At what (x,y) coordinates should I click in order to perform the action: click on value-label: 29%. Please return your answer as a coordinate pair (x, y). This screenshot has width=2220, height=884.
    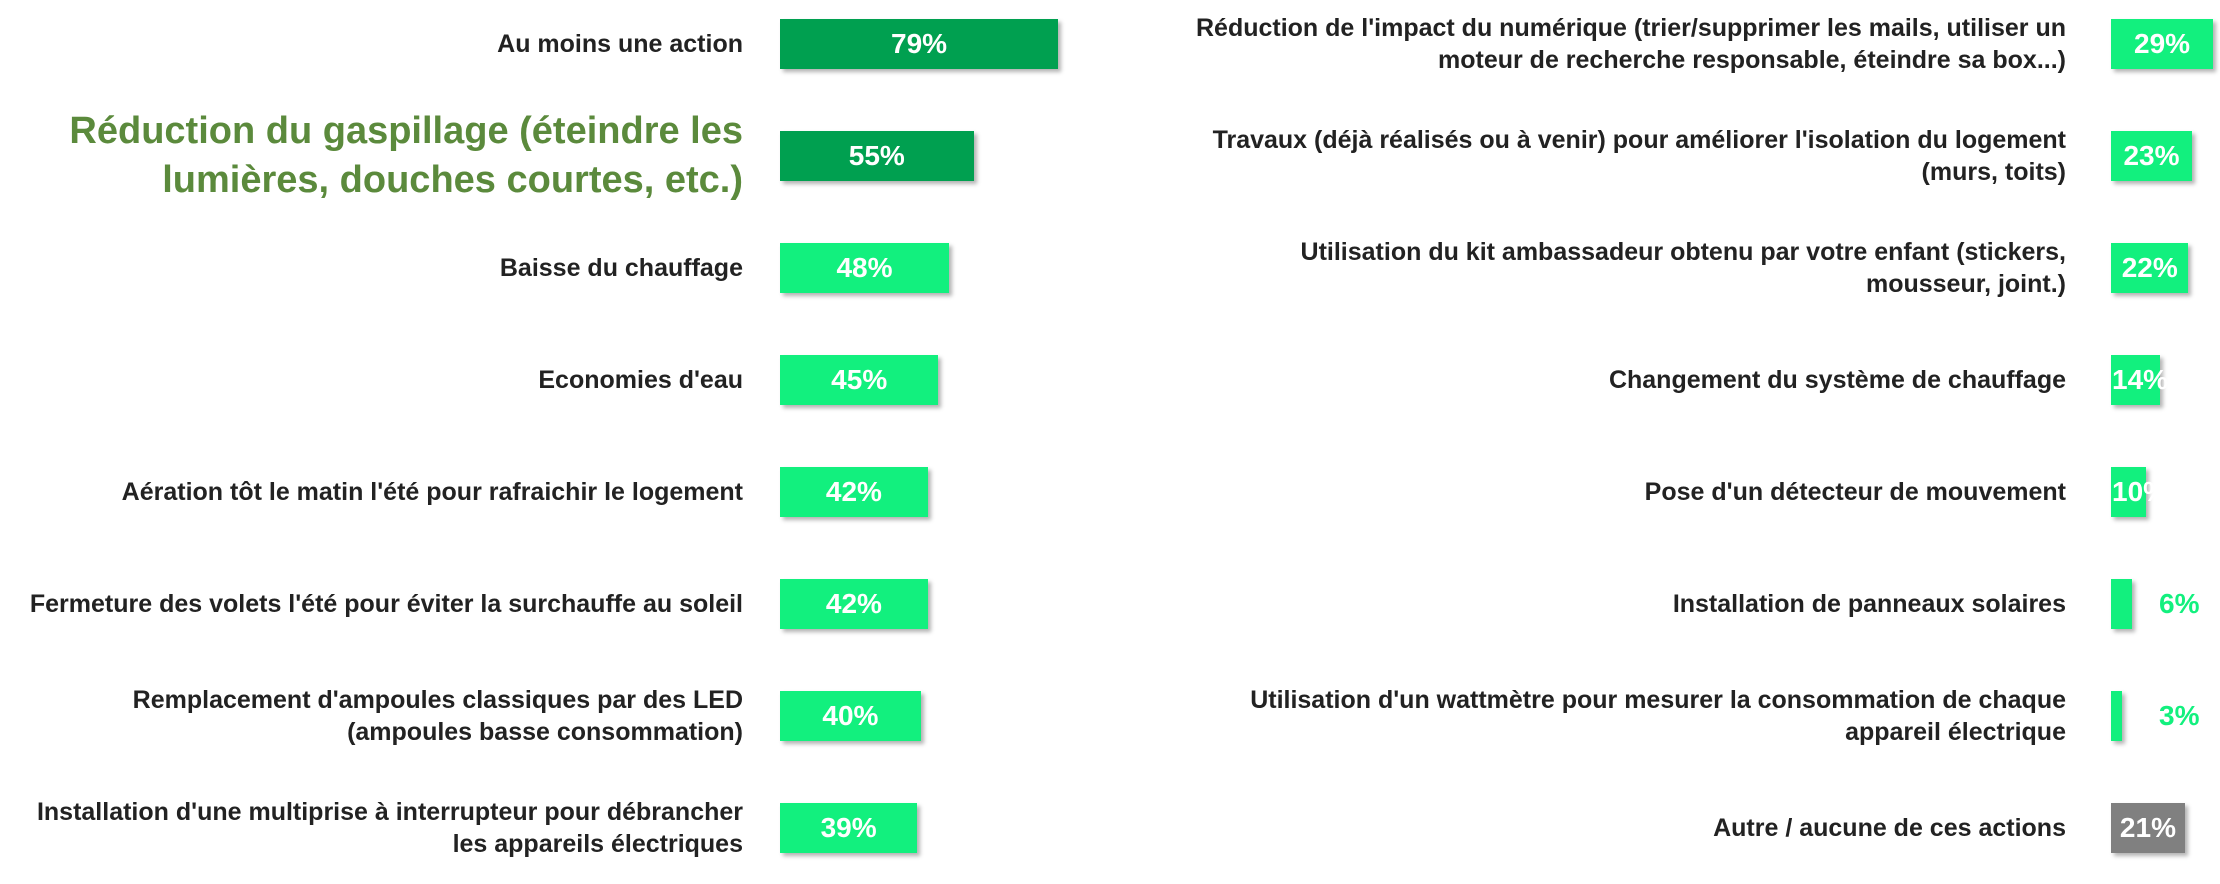
    Looking at the image, I should click on (2162, 43).